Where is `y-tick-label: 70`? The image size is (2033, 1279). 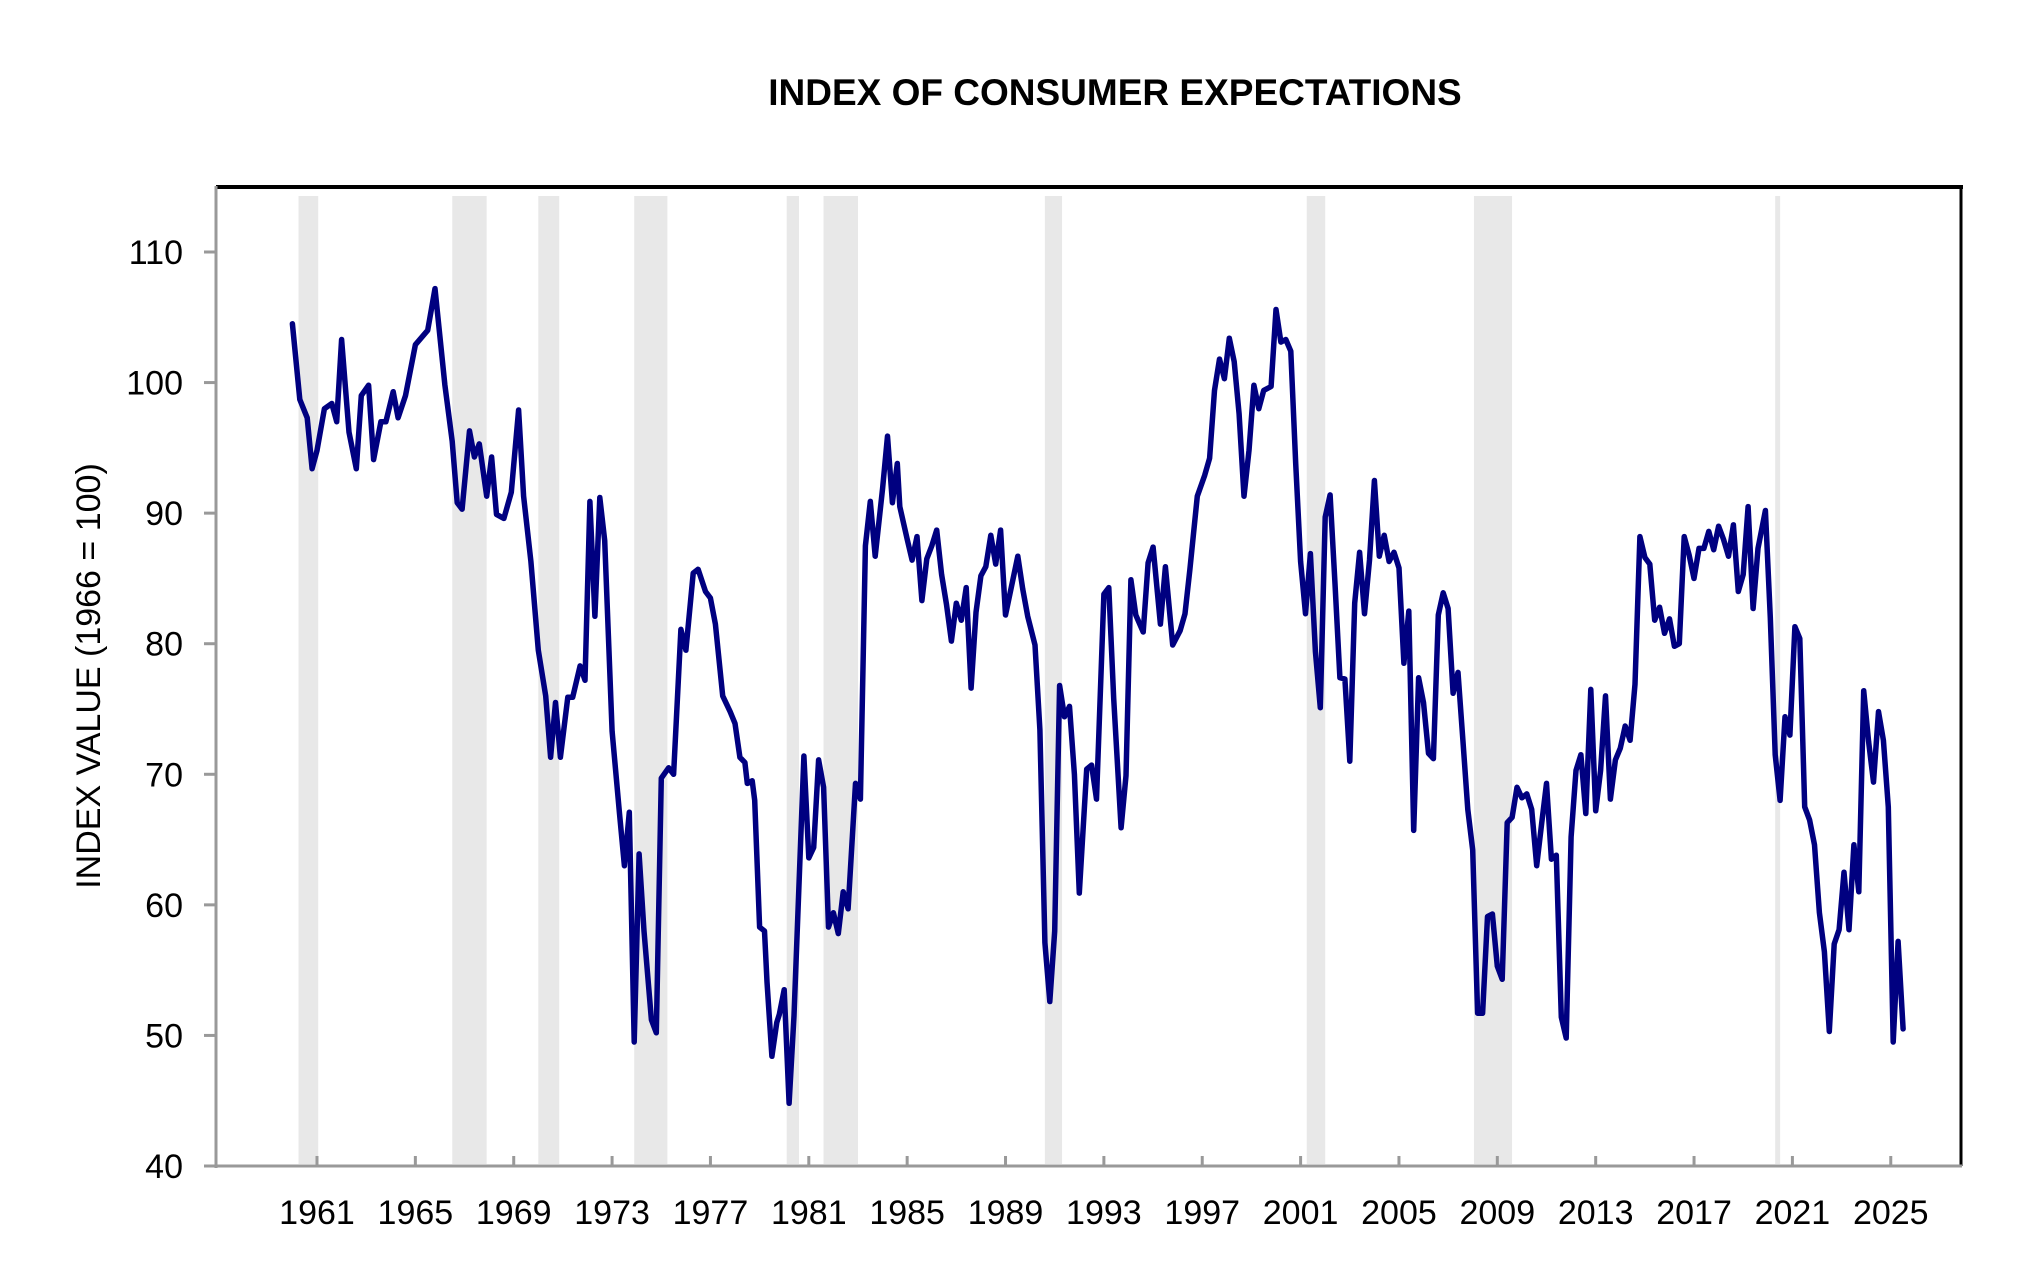 y-tick-label: 70 is located at coordinates (164, 775).